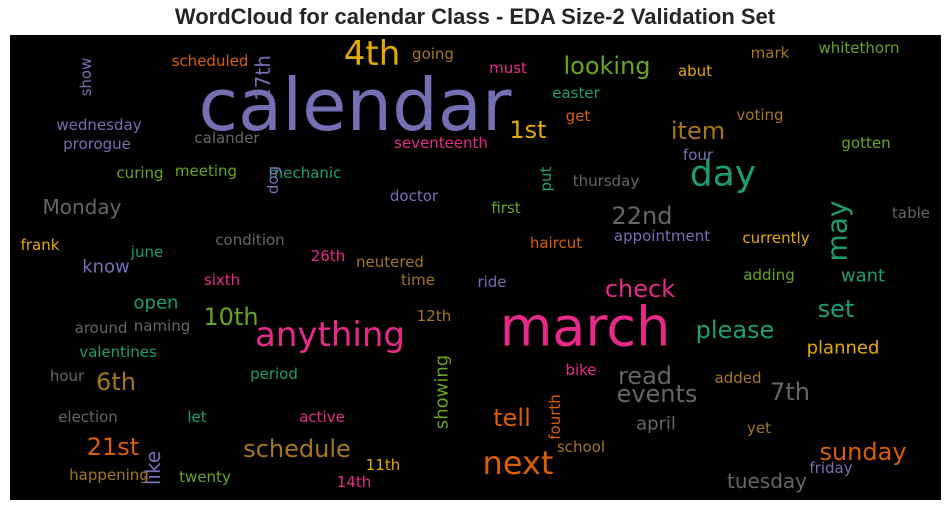  Describe the element at coordinates (508, 68) in the screenshot. I see `word-must: must` at that location.